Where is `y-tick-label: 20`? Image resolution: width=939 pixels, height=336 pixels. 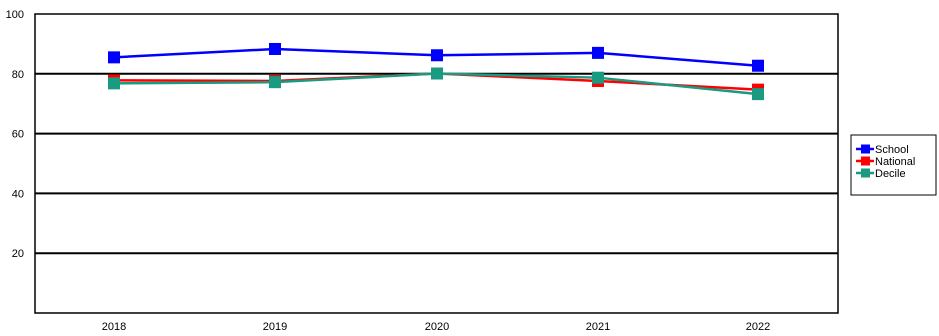
y-tick-label: 20 is located at coordinates (18, 254).